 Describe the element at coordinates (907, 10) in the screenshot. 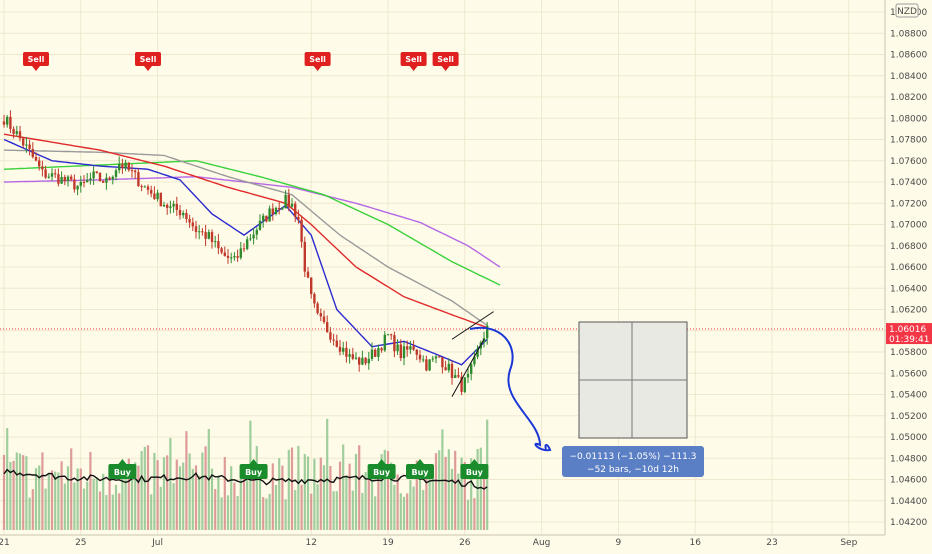

I see `currency-badge` at that location.